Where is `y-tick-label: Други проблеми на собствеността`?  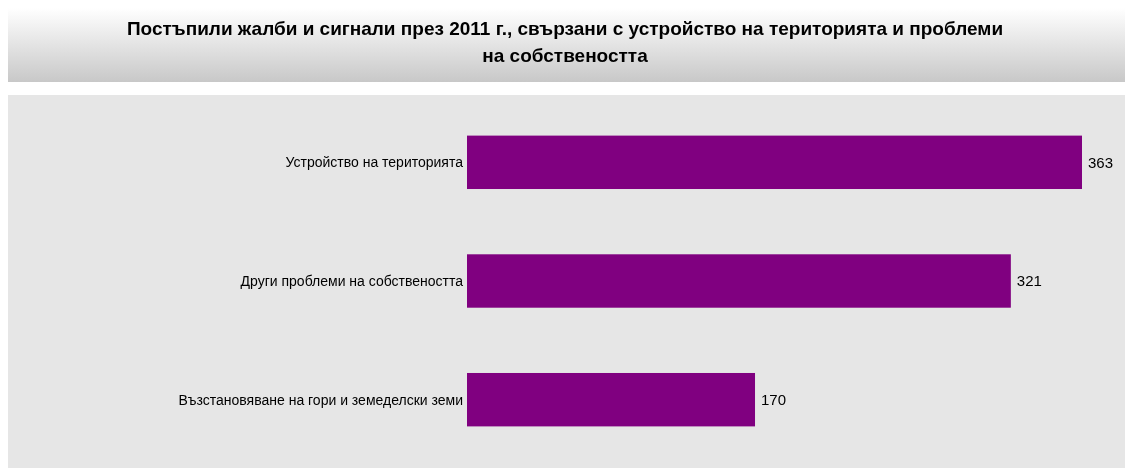
y-tick-label: Други проблеми на собствеността is located at coordinates (352, 280).